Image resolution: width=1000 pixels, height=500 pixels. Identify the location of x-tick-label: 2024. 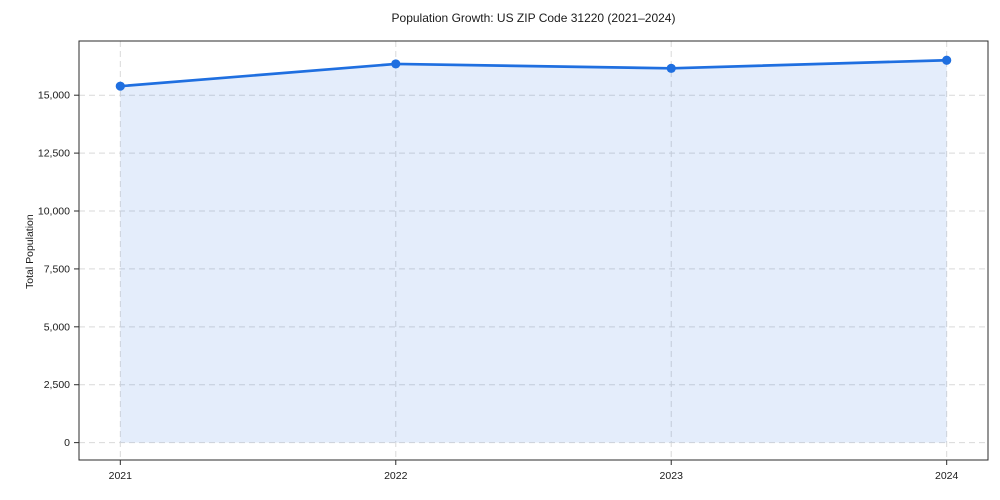
(947, 476).